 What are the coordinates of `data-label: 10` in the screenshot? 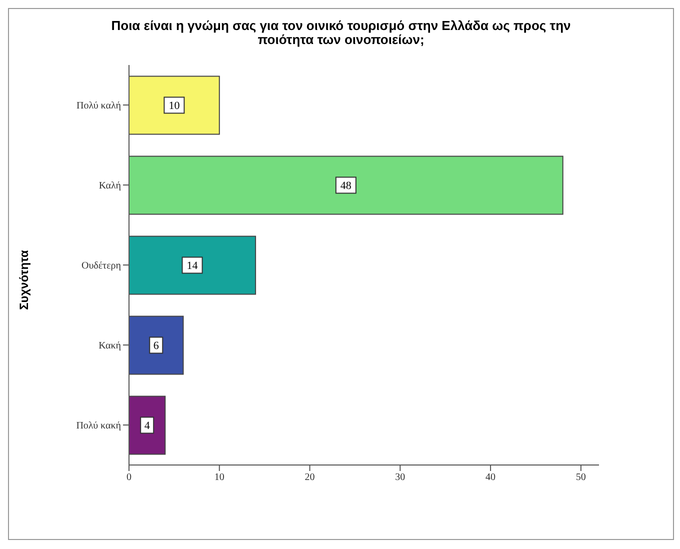 It's located at (174, 106).